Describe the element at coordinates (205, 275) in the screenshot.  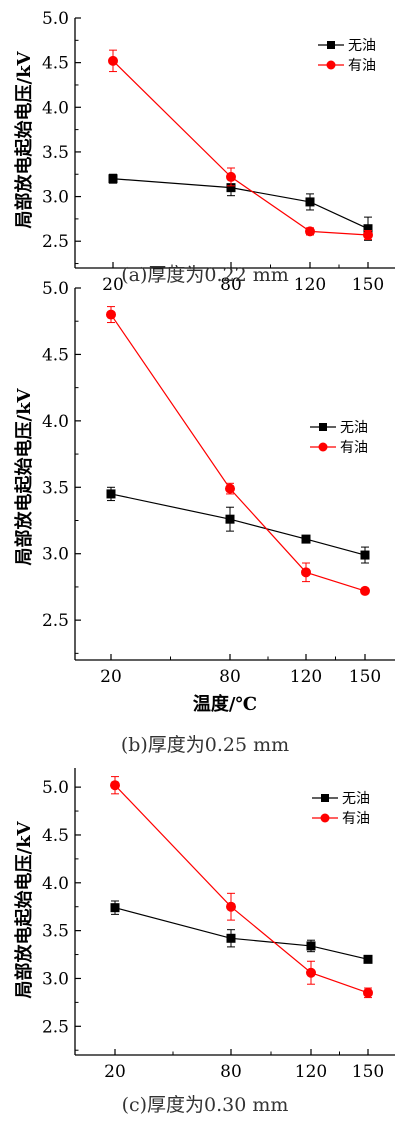
I see `caption-a: (a)厚度为0.22 mm` at that location.